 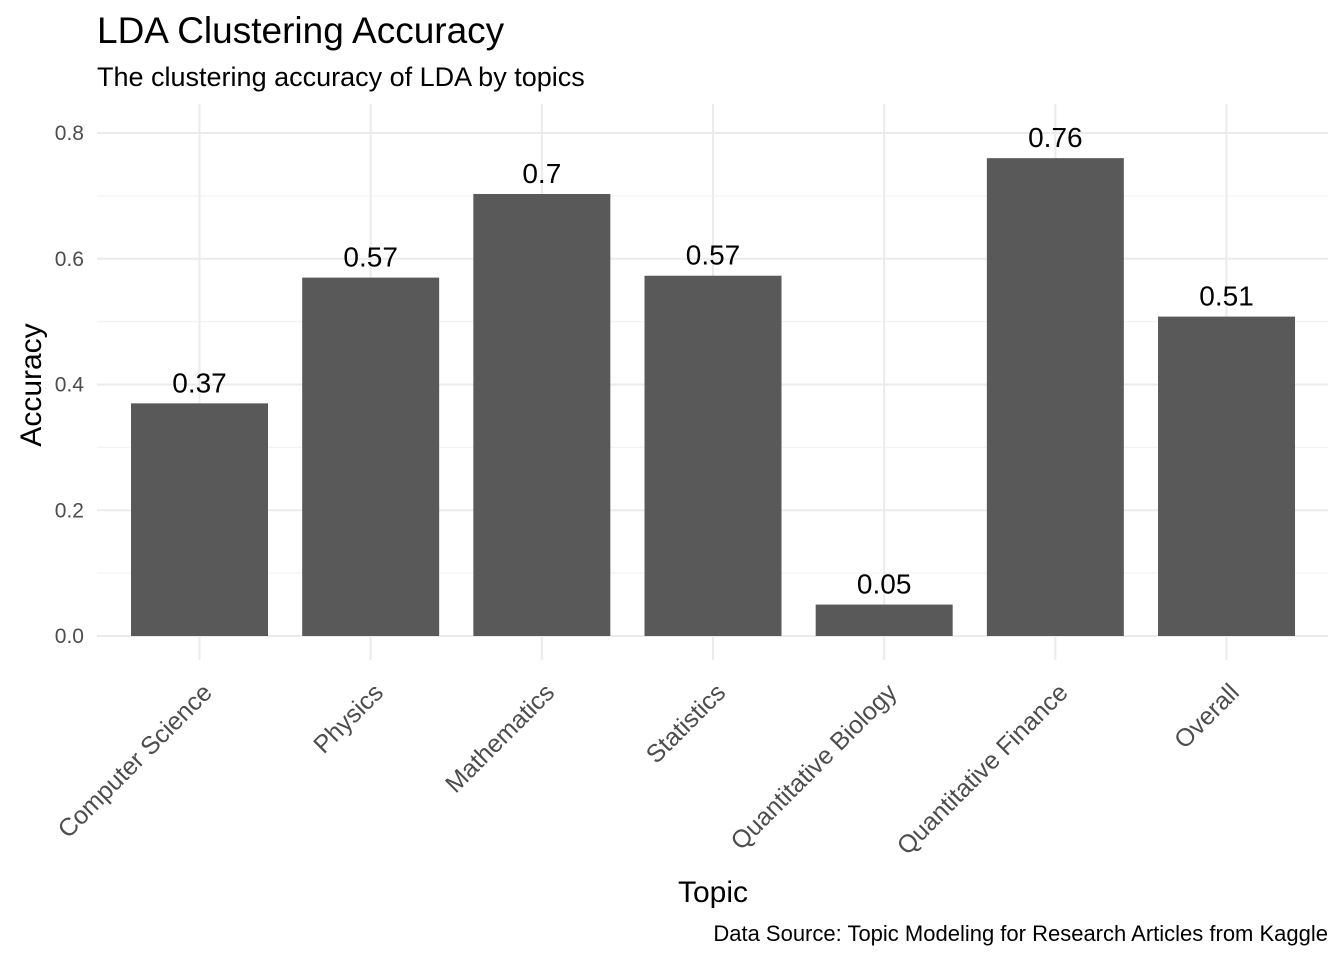 I want to click on bar-value-label: 0.7, so click(x=541, y=173).